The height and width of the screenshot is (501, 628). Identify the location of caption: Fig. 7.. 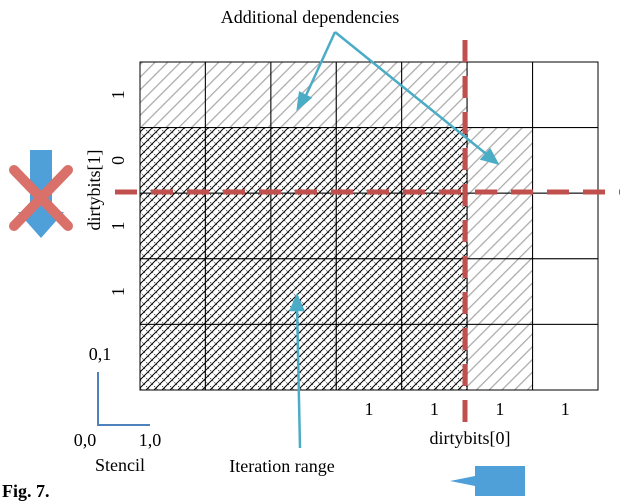
(26, 491).